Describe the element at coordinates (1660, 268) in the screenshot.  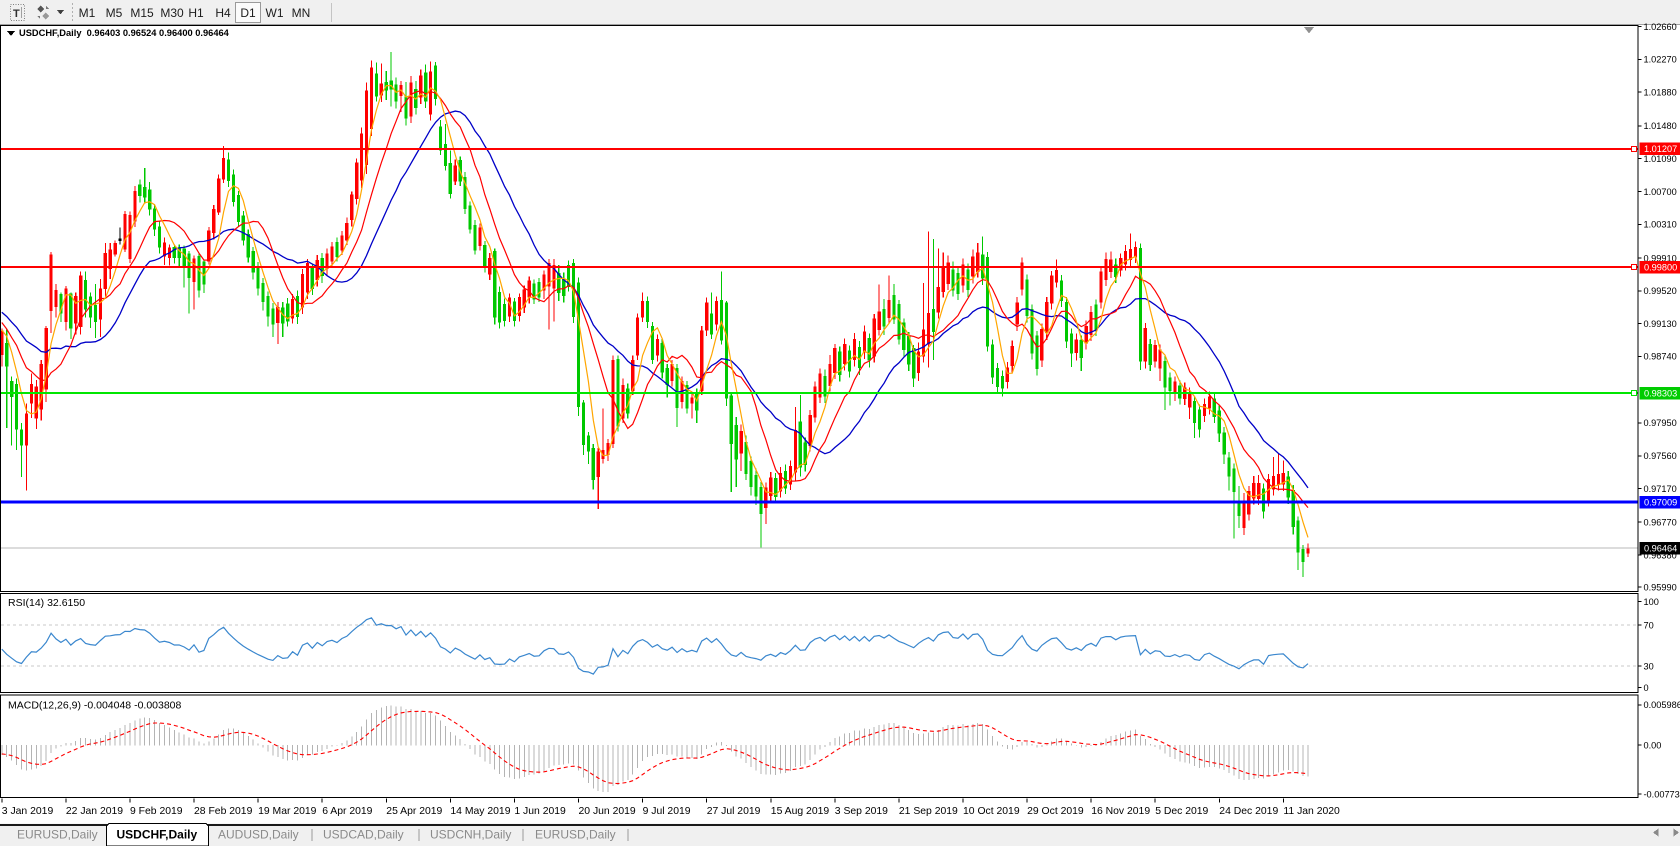
I see `svg-text: 0.99800` at that location.